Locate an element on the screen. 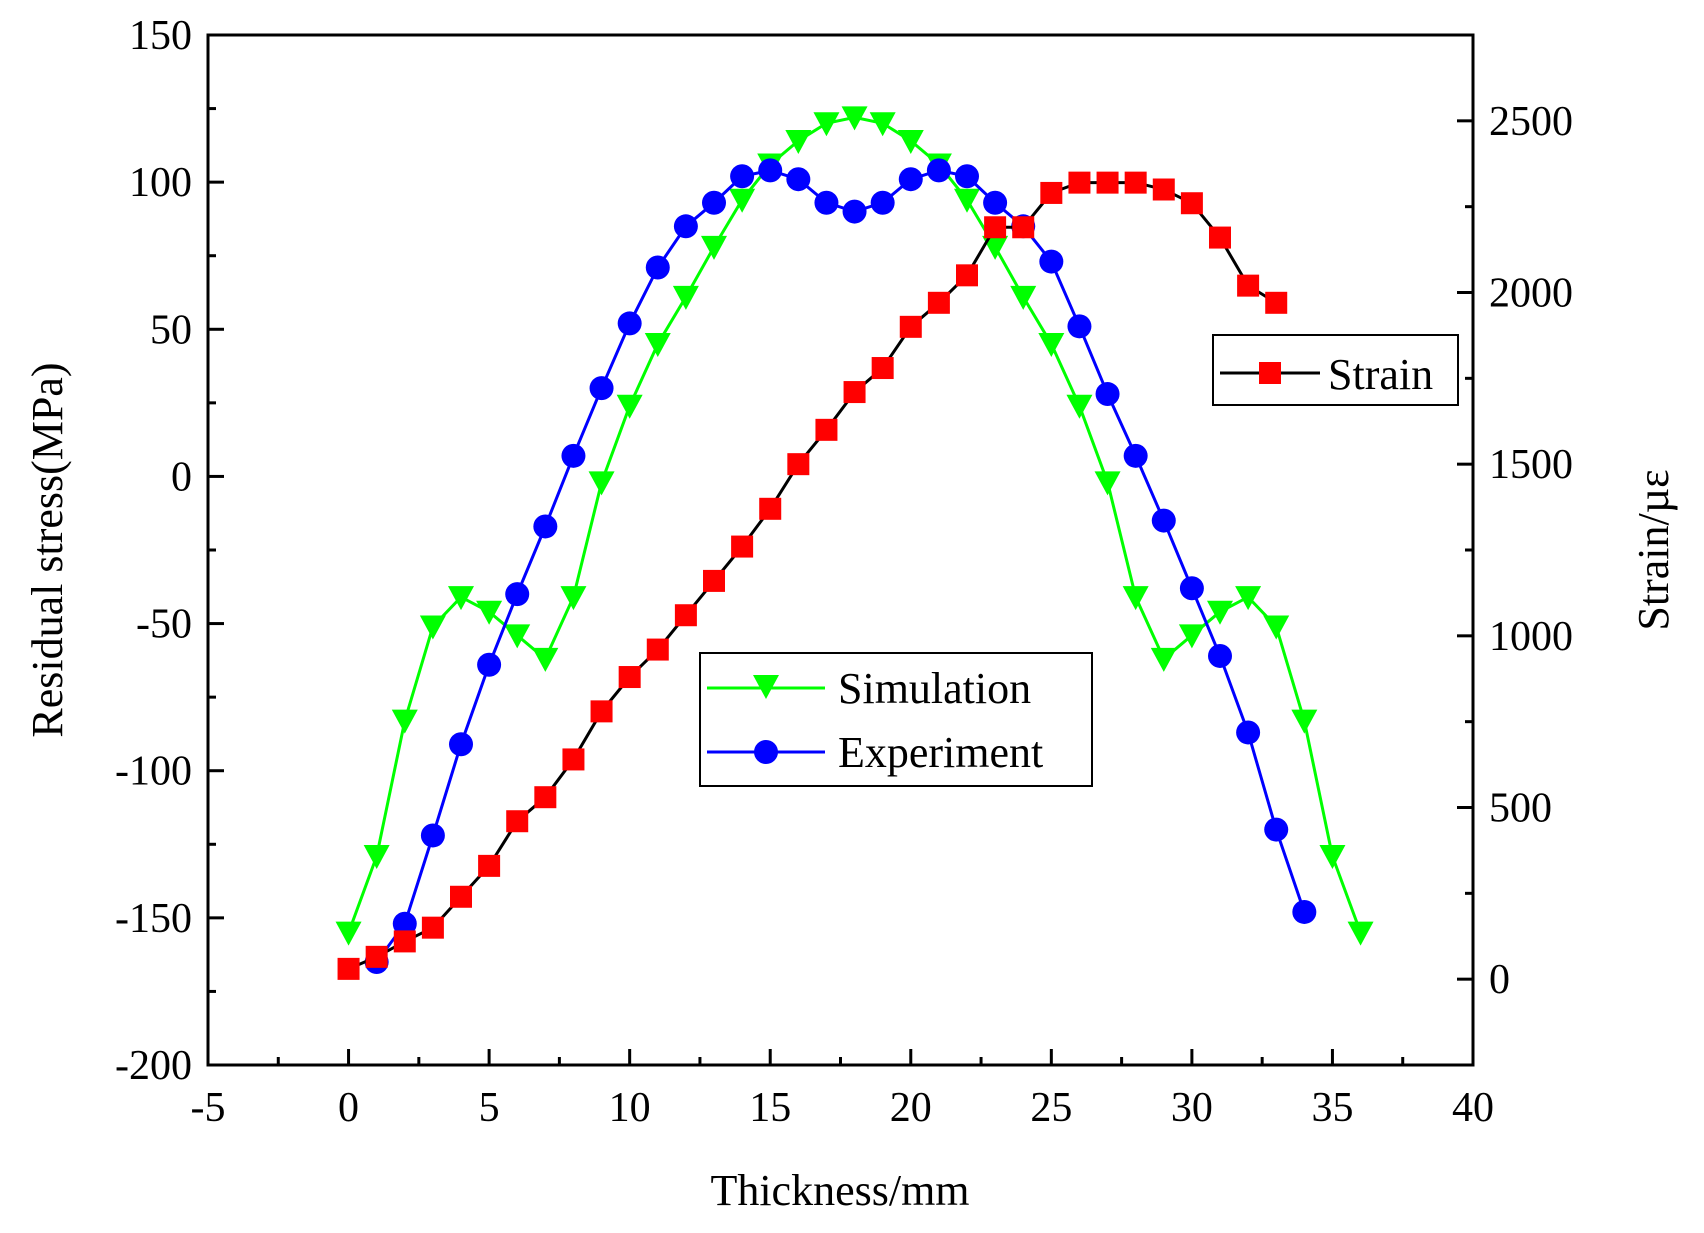 Image resolution: width=1704 pixels, height=1233 pixels. x-tick-label: 0 is located at coordinates (348, 1108).